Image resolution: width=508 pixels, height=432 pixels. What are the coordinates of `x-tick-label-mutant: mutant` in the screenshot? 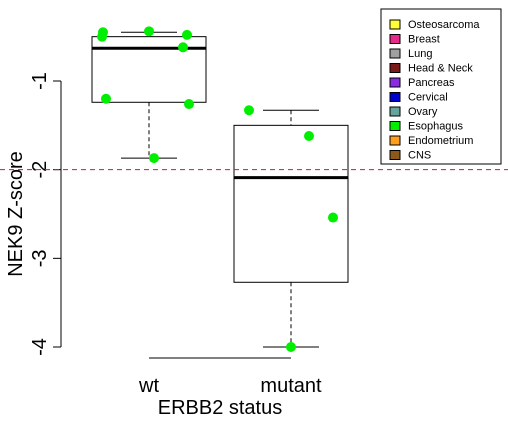 It's located at (291, 386).